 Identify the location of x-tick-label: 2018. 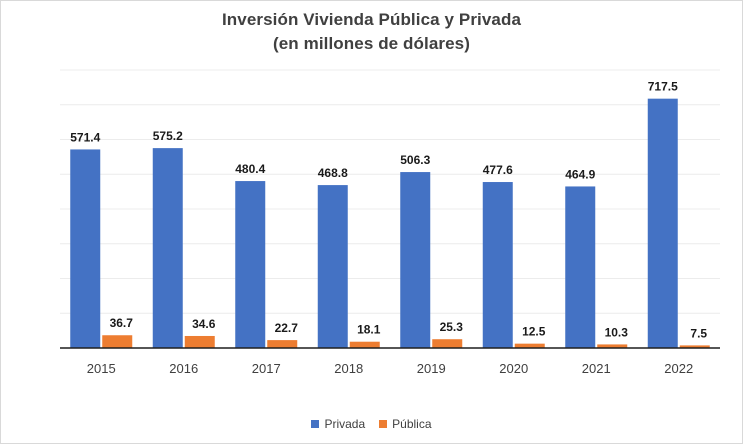
(348, 368).